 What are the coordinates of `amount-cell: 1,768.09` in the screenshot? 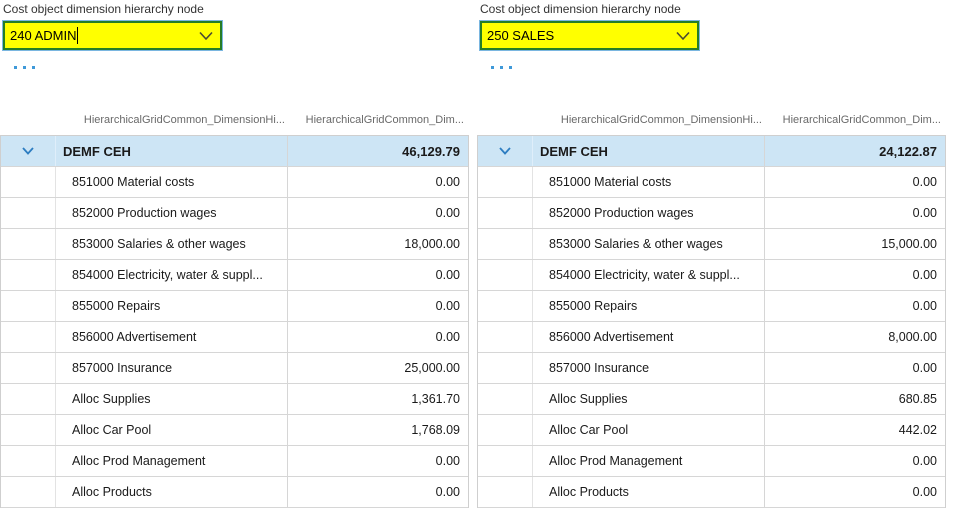 It's located at (377, 430).